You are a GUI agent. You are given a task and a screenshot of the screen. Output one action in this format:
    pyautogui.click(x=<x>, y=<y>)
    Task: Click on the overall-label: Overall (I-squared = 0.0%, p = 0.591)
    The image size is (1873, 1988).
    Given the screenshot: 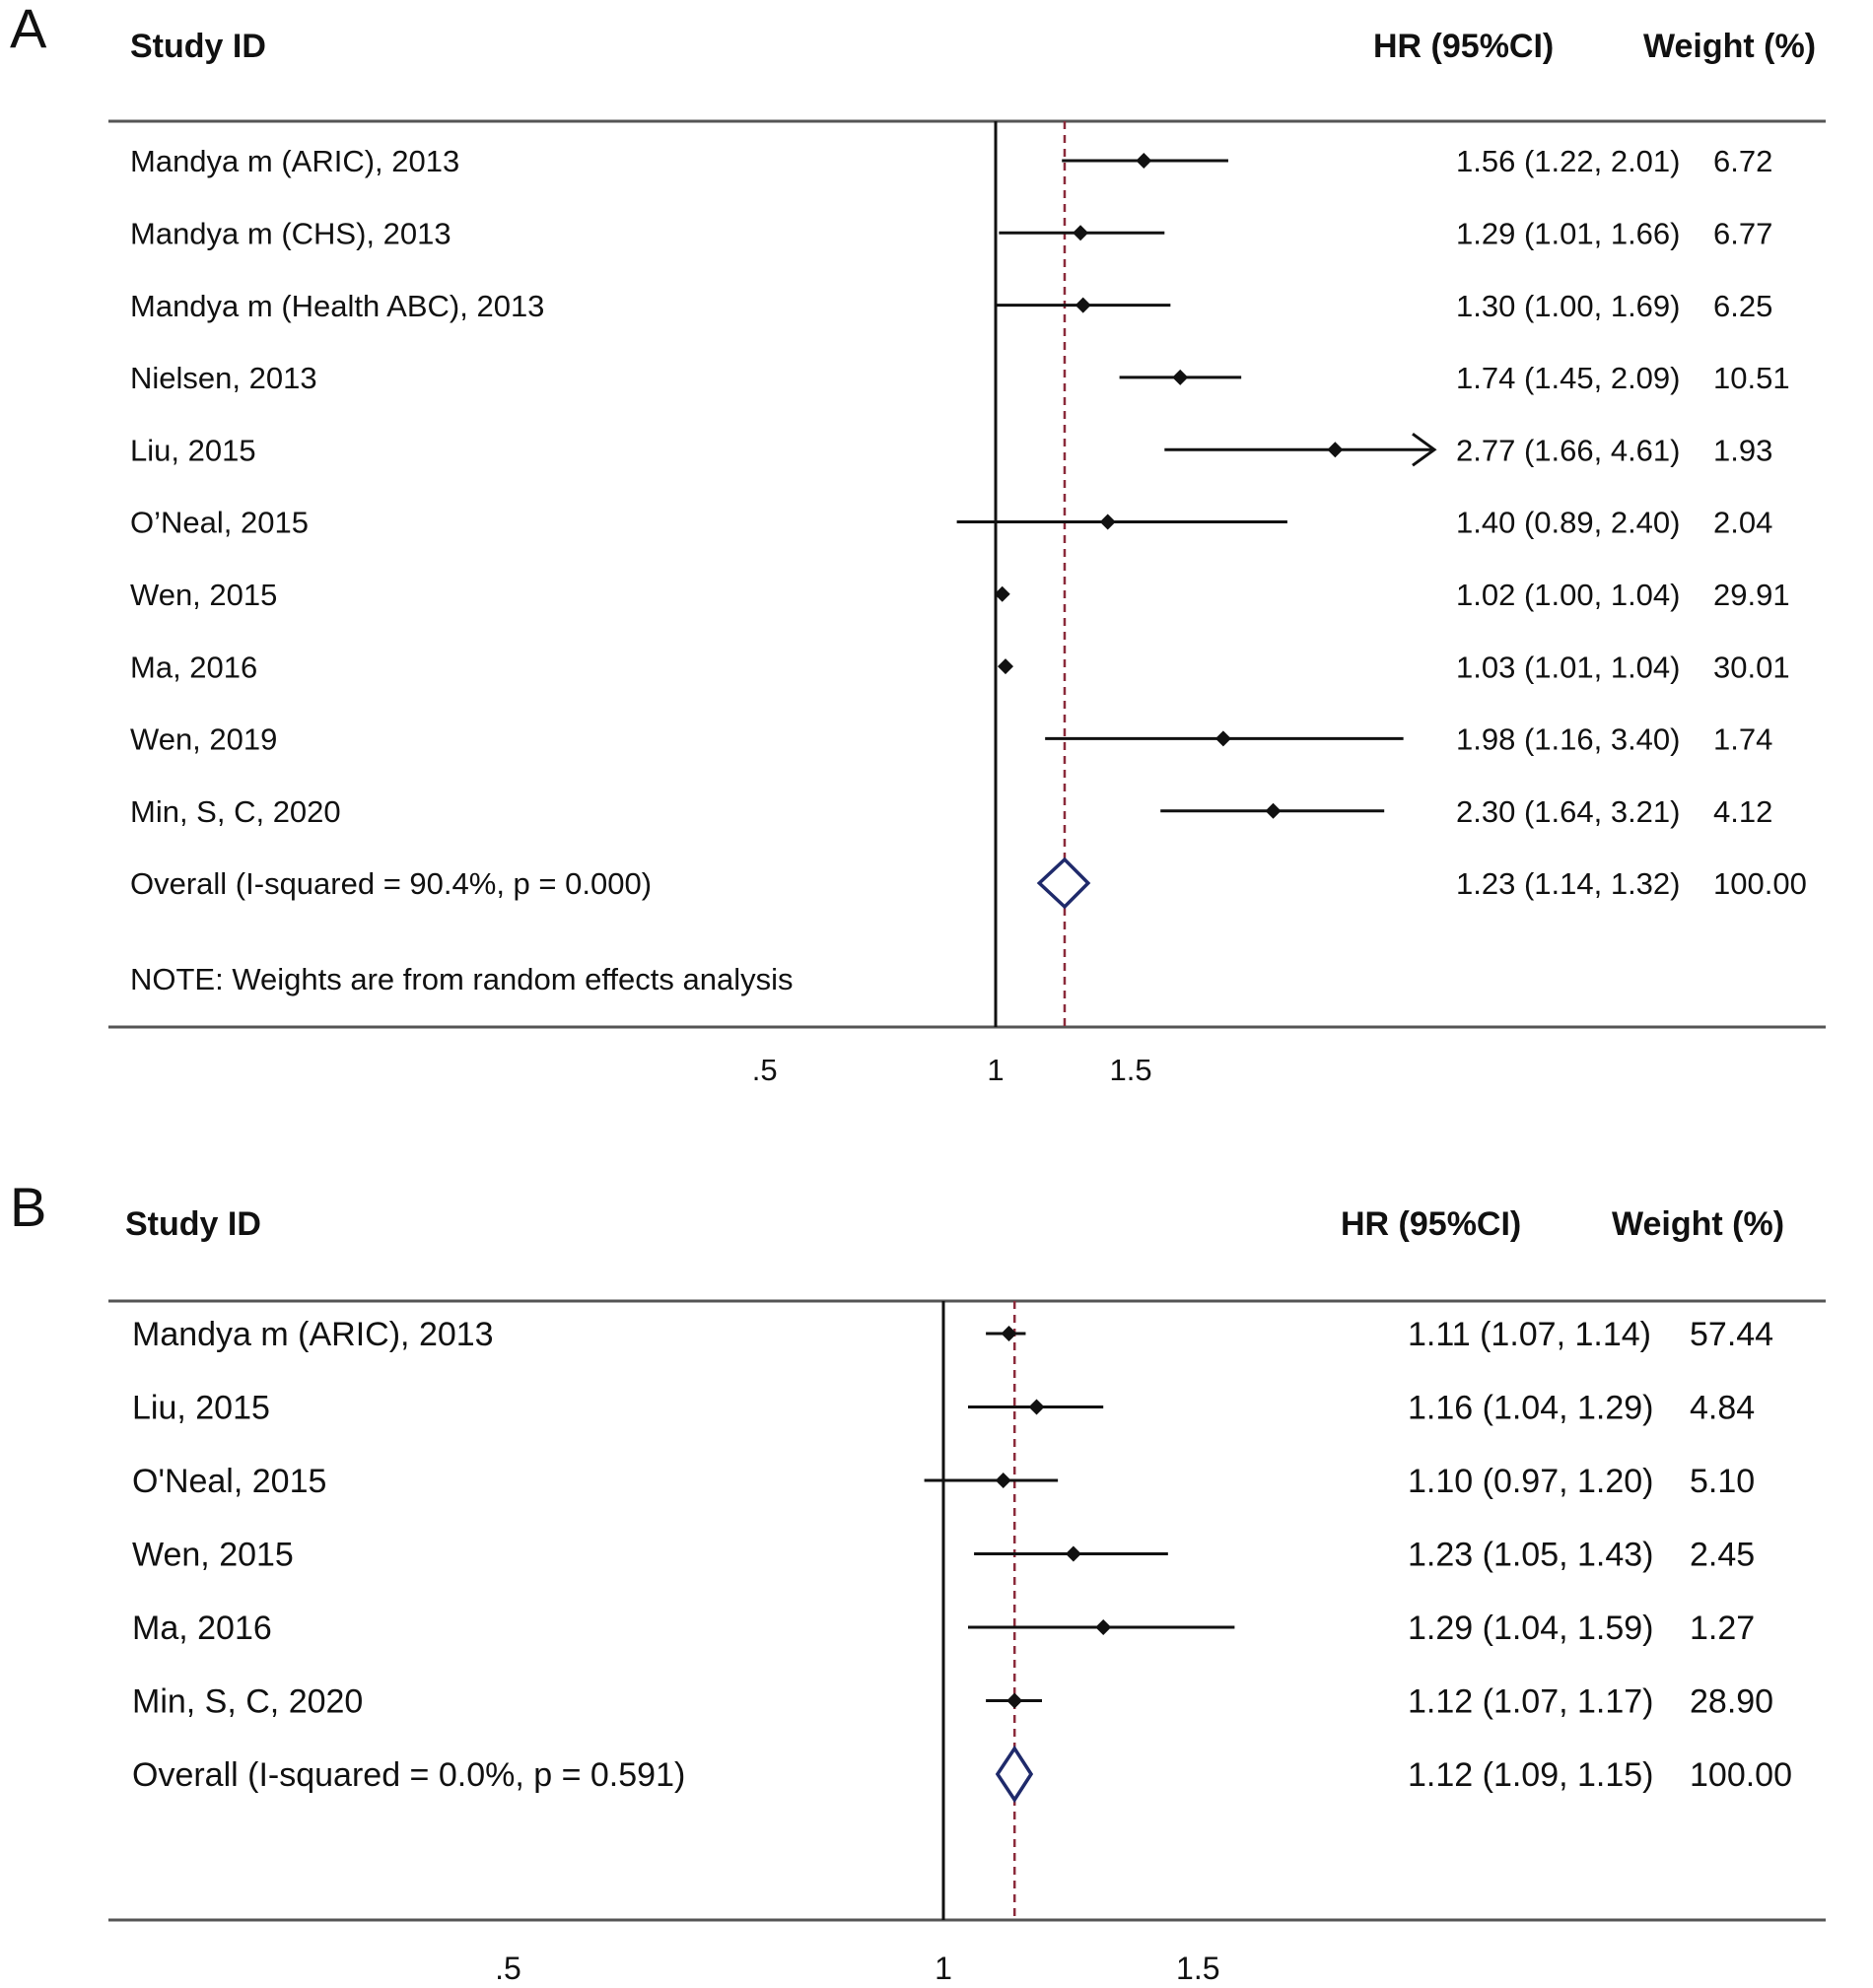 What is the action you would take?
    pyautogui.click(x=408, y=1775)
    